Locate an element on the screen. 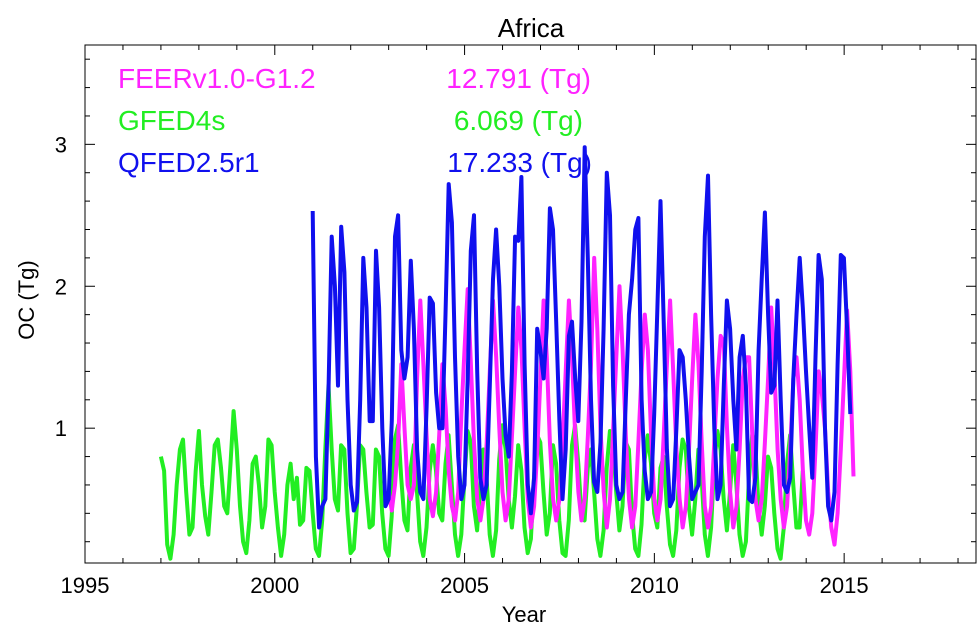  y-tick-label: 3 is located at coordinates (61, 144).